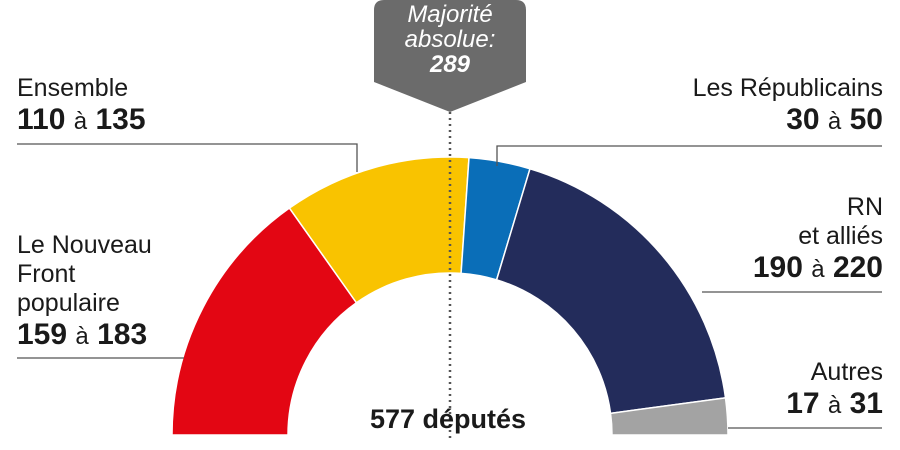 The height and width of the screenshot is (450, 900). Describe the element at coordinates (450, 64) in the screenshot. I see `majority-value: 289` at that location.